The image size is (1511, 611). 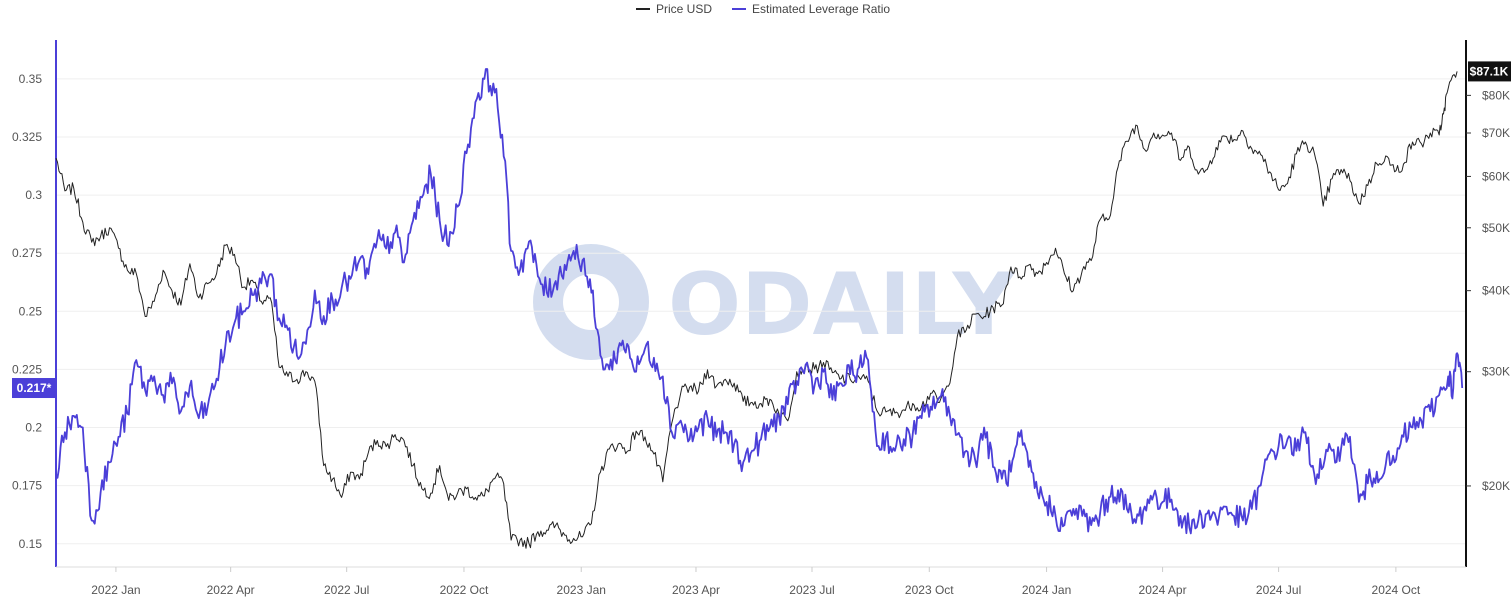 What do you see at coordinates (31, 79) in the screenshot?
I see `left-tick-label: 0.35` at bounding box center [31, 79].